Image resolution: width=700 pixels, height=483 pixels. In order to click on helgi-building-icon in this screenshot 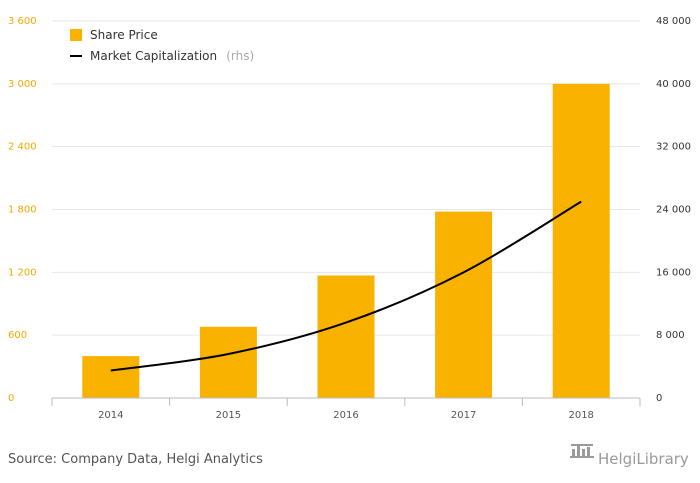, I will do `click(582, 451)`.